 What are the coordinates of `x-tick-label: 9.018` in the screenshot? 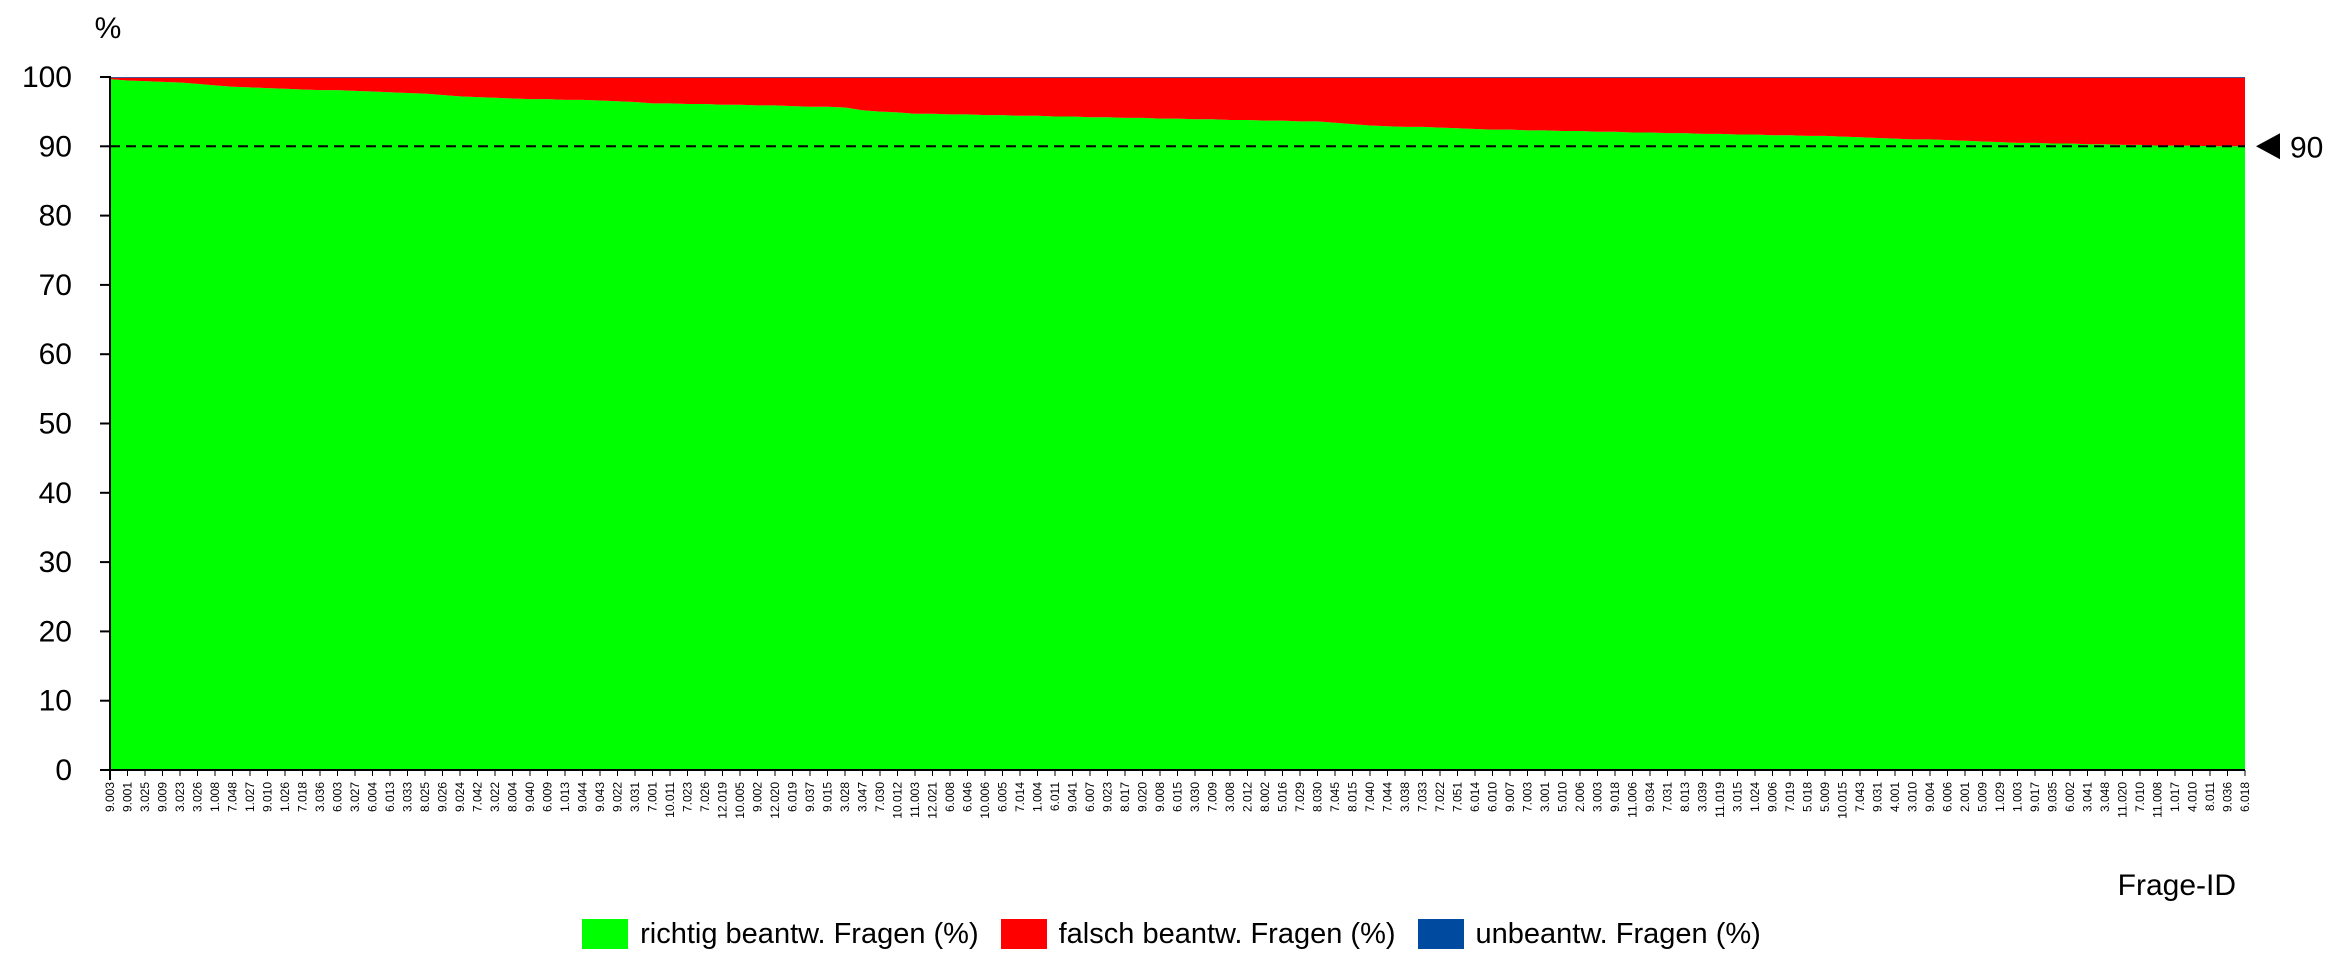 It's located at (1615, 797).